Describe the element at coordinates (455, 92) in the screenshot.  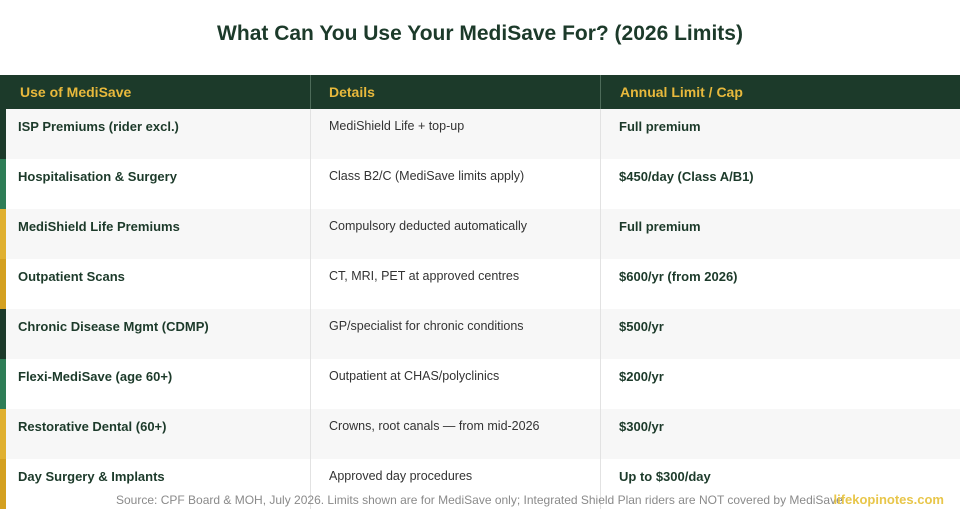
I see `header-details: Details` at that location.